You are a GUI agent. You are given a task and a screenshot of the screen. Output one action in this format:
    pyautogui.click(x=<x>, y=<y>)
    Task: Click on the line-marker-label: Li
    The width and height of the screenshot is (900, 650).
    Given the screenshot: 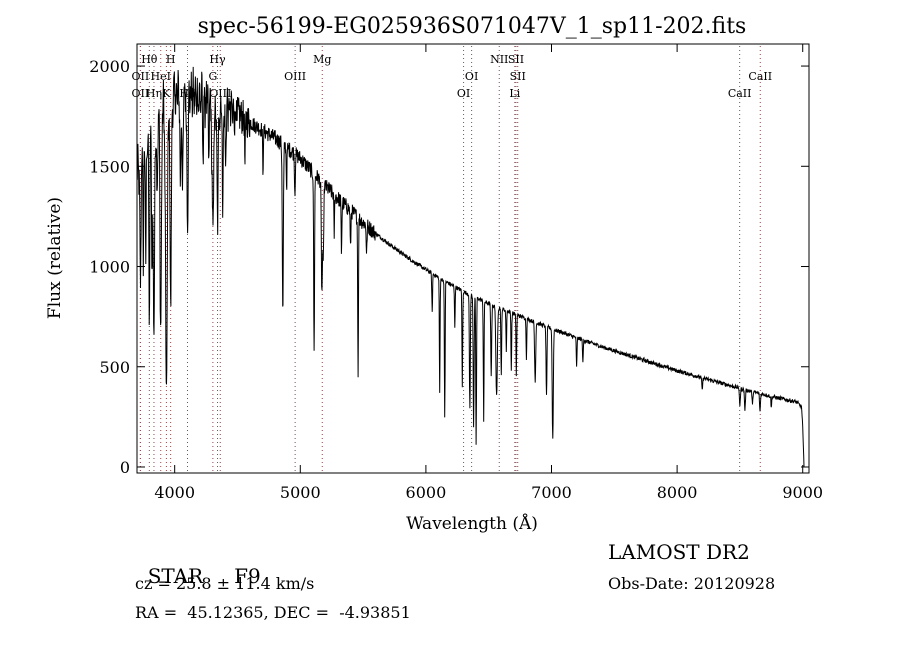 What is the action you would take?
    pyautogui.click(x=514, y=93)
    